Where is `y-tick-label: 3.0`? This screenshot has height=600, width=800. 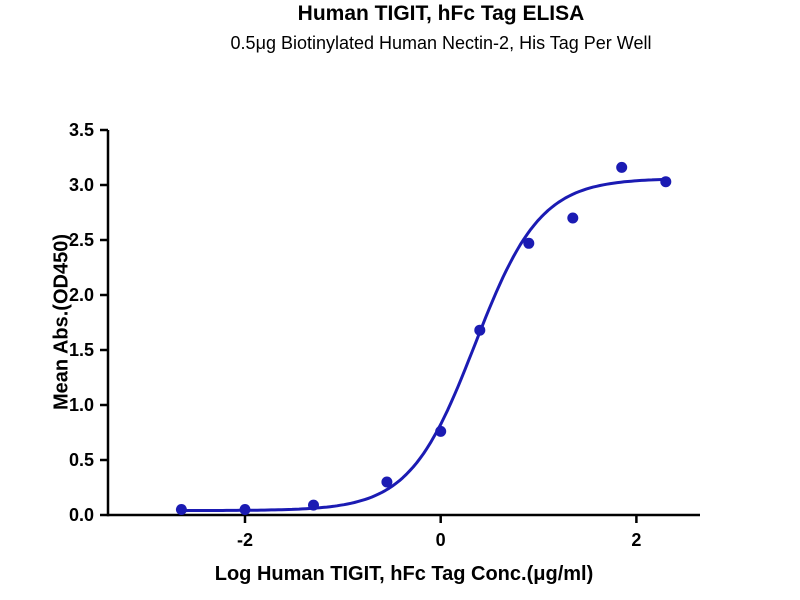
y-tick-label: 3.0 is located at coordinates (81, 185).